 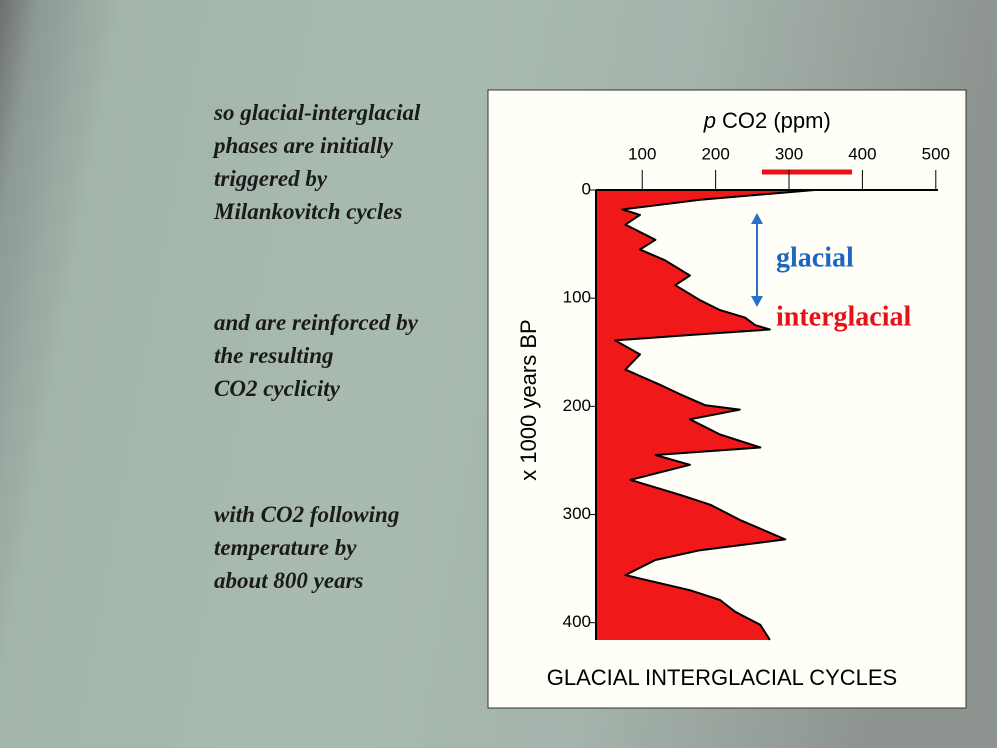 I want to click on annotation: interglacial, so click(x=844, y=316).